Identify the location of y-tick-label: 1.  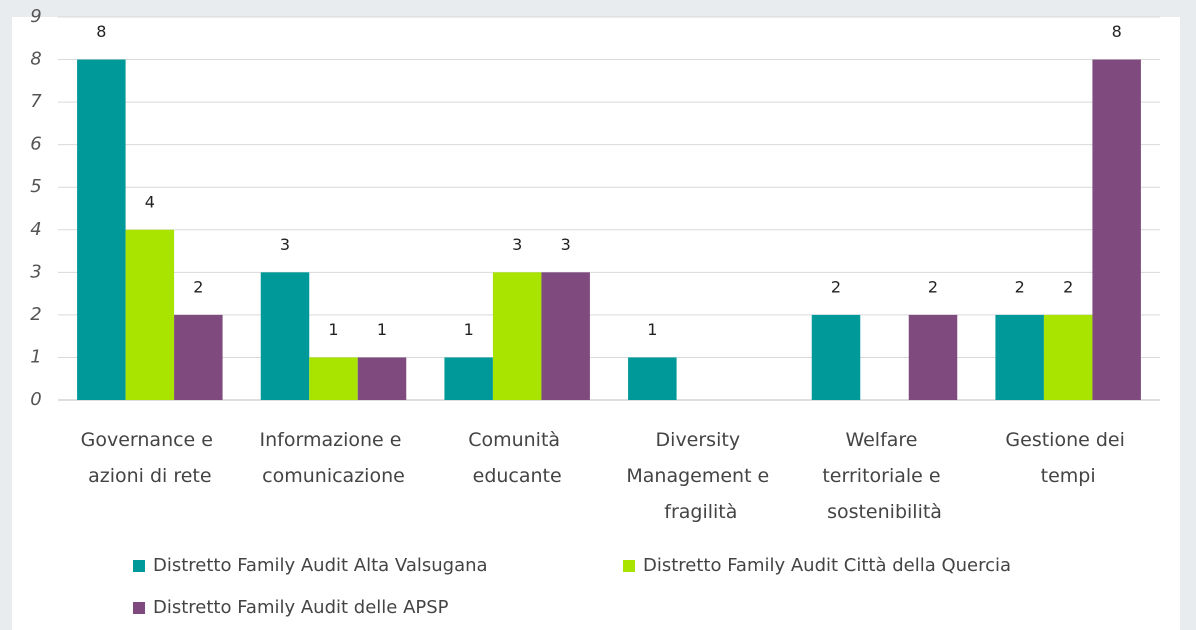
(35, 356).